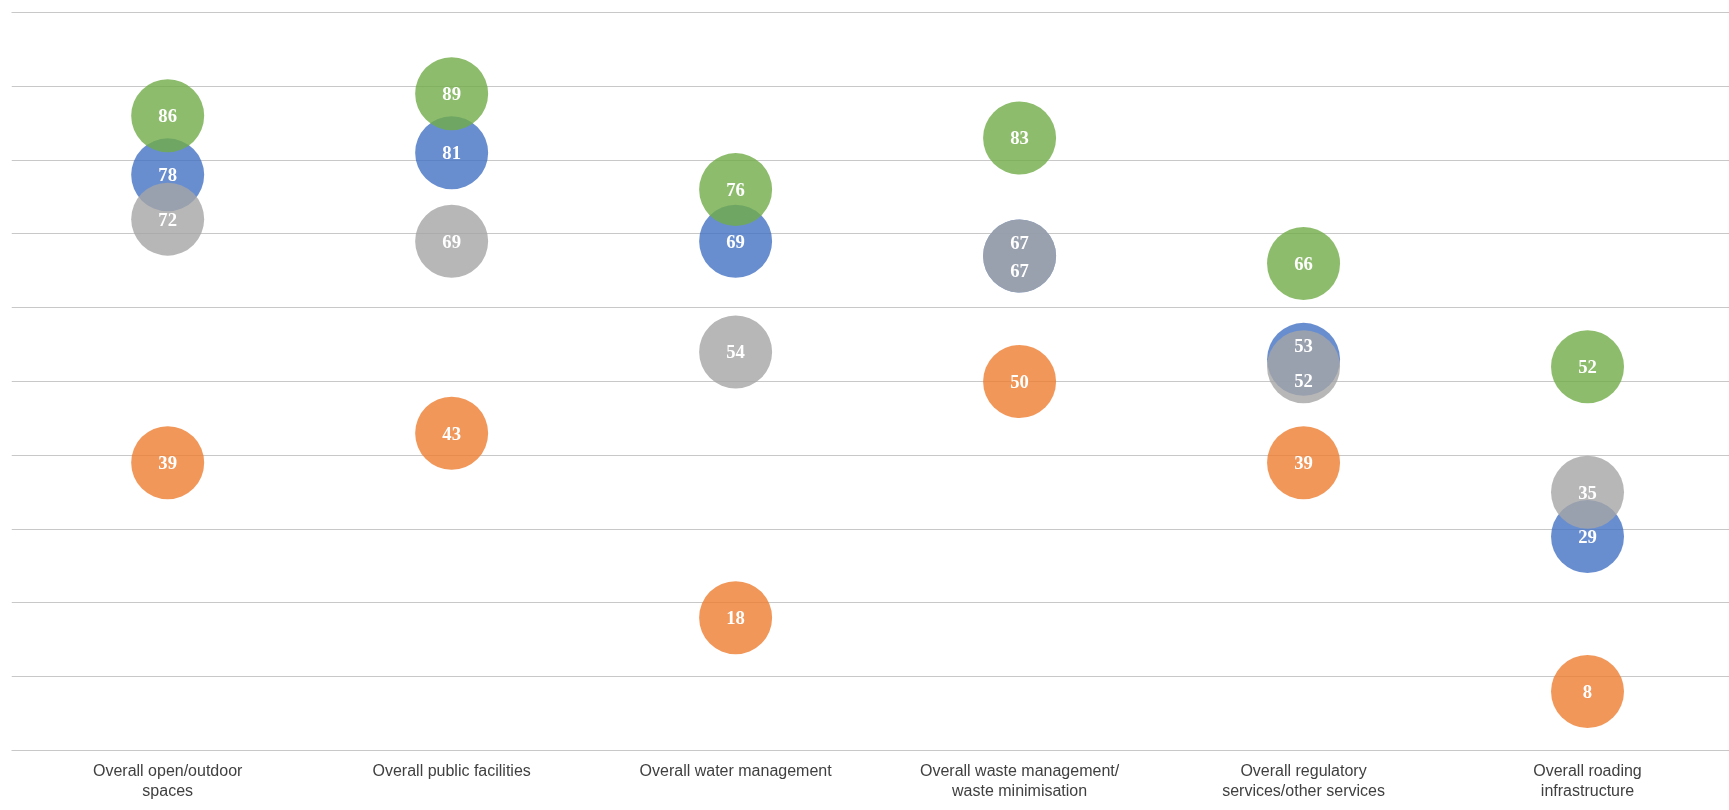 This screenshot has width=1729, height=810. I want to click on data-label: 86, so click(168, 116).